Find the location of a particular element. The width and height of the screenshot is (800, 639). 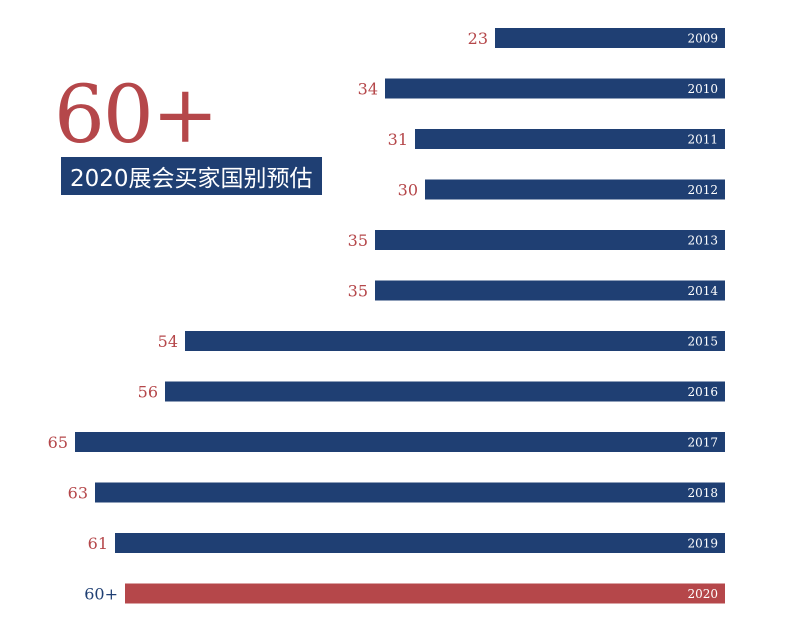

value-label-2016: 56 is located at coordinates (148, 392).